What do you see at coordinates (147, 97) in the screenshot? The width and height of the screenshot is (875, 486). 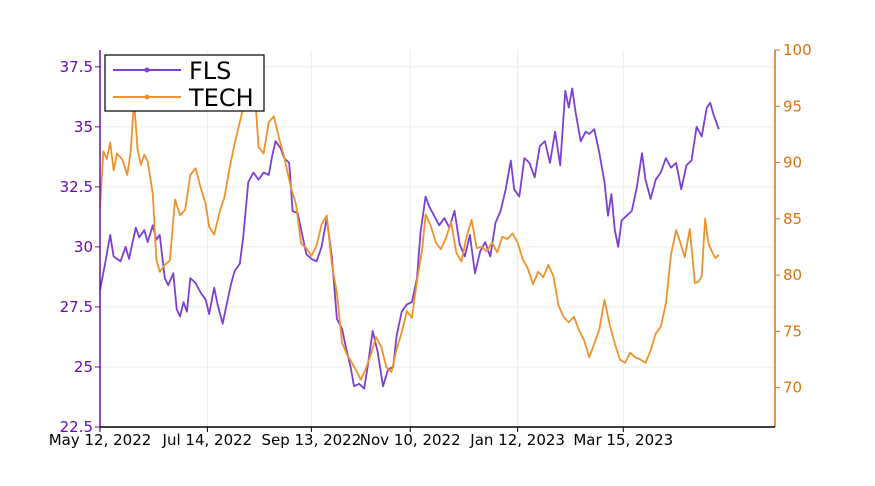 I see `legend-marker-tech` at bounding box center [147, 97].